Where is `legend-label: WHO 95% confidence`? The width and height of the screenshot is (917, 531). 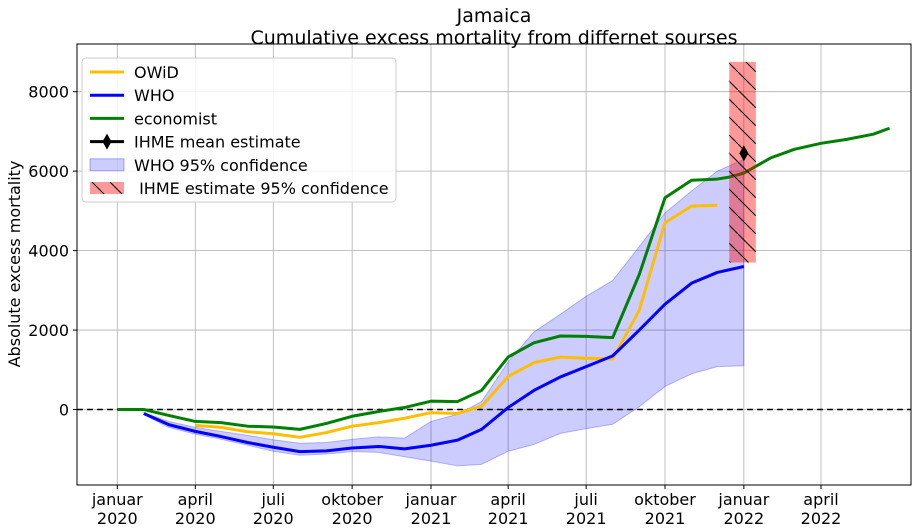
legend-label: WHO 95% confidence is located at coordinates (221, 165).